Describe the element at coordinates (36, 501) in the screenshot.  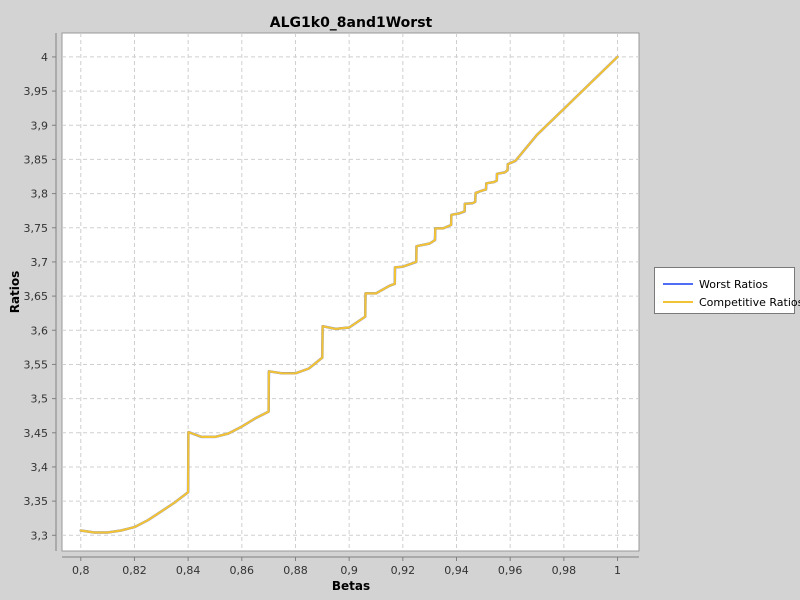
I see `y-tick-label: 3,35` at that location.